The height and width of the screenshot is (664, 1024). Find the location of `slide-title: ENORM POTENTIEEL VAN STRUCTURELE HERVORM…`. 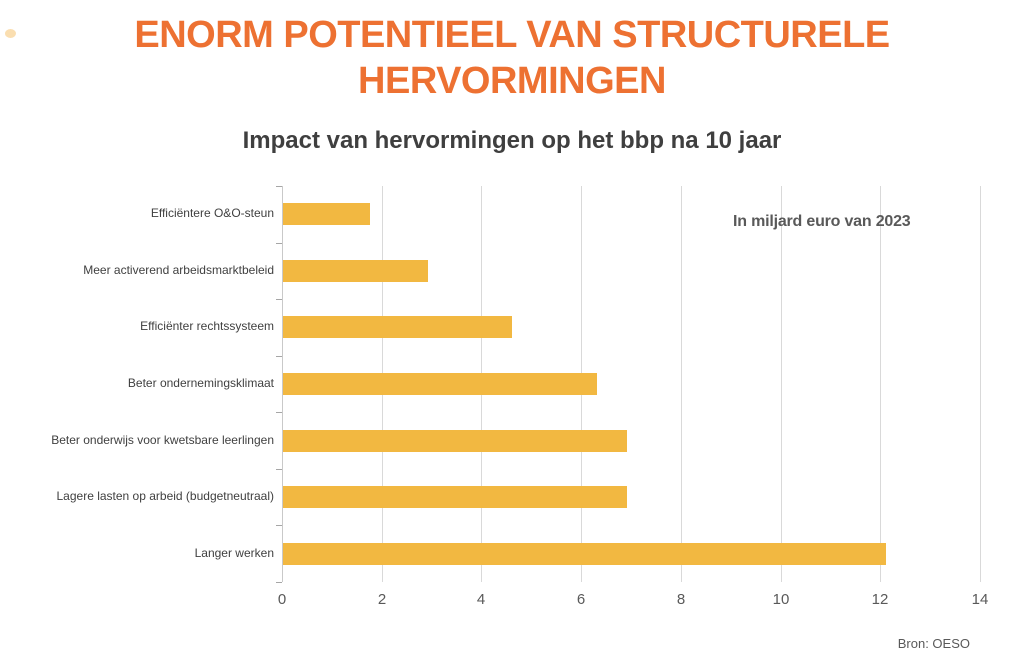

slide-title: ENORM POTENTIEEL VAN STRUCTURELE HERVORM… is located at coordinates (512, 58).